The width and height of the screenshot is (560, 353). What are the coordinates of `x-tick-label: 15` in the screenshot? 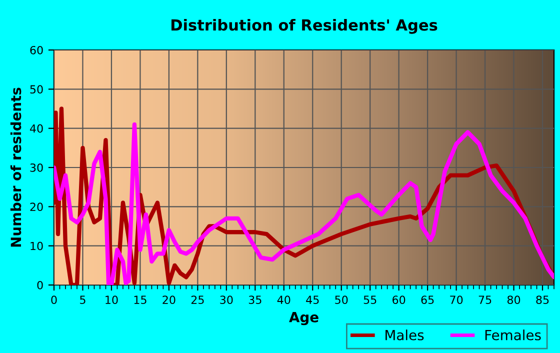 It's located at (140, 300).